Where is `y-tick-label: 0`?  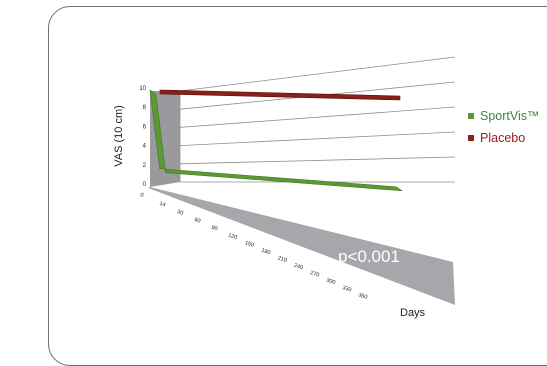
y-tick-label: 0 is located at coordinates (145, 185).